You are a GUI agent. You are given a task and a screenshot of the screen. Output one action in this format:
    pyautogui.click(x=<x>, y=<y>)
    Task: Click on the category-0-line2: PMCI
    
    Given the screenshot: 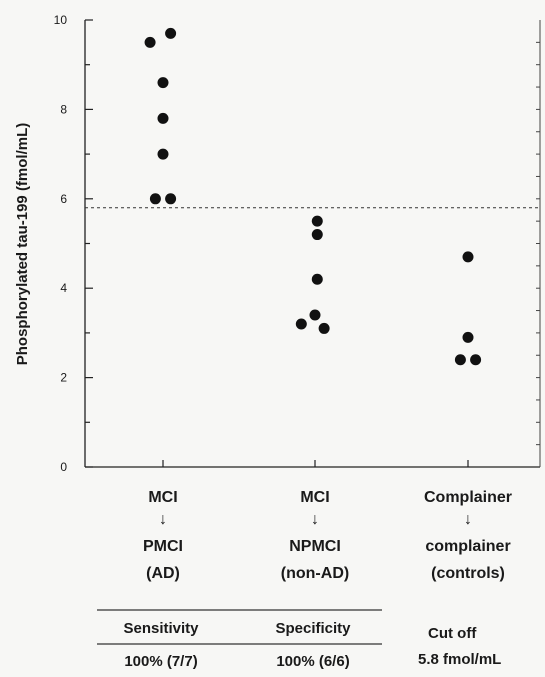 What is the action you would take?
    pyautogui.click(x=163, y=546)
    